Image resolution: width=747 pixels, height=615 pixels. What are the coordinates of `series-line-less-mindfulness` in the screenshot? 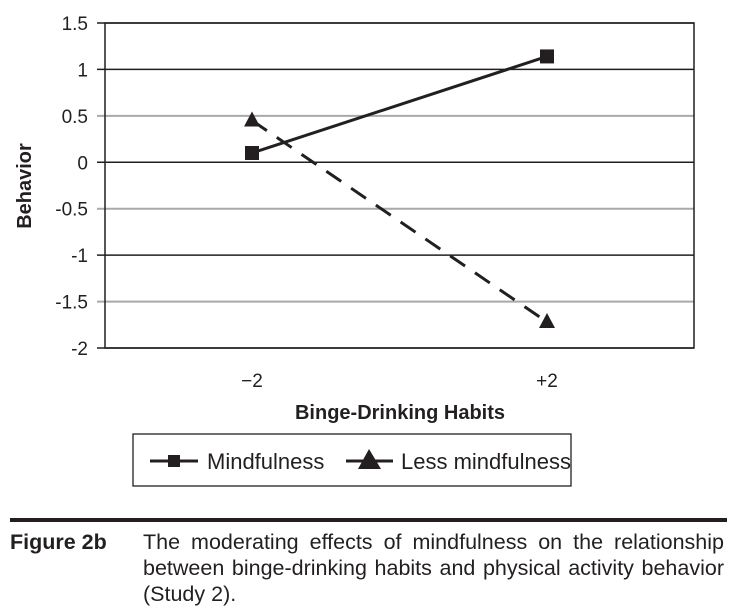 It's located at (399, 221).